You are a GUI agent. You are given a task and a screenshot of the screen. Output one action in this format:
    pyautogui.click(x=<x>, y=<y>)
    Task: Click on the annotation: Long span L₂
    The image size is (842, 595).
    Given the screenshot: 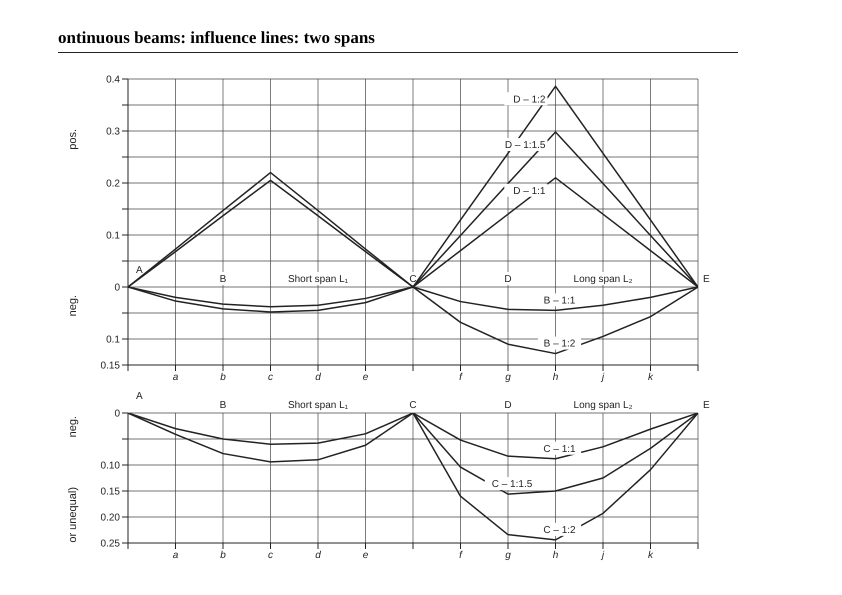 What is the action you would take?
    pyautogui.click(x=603, y=279)
    